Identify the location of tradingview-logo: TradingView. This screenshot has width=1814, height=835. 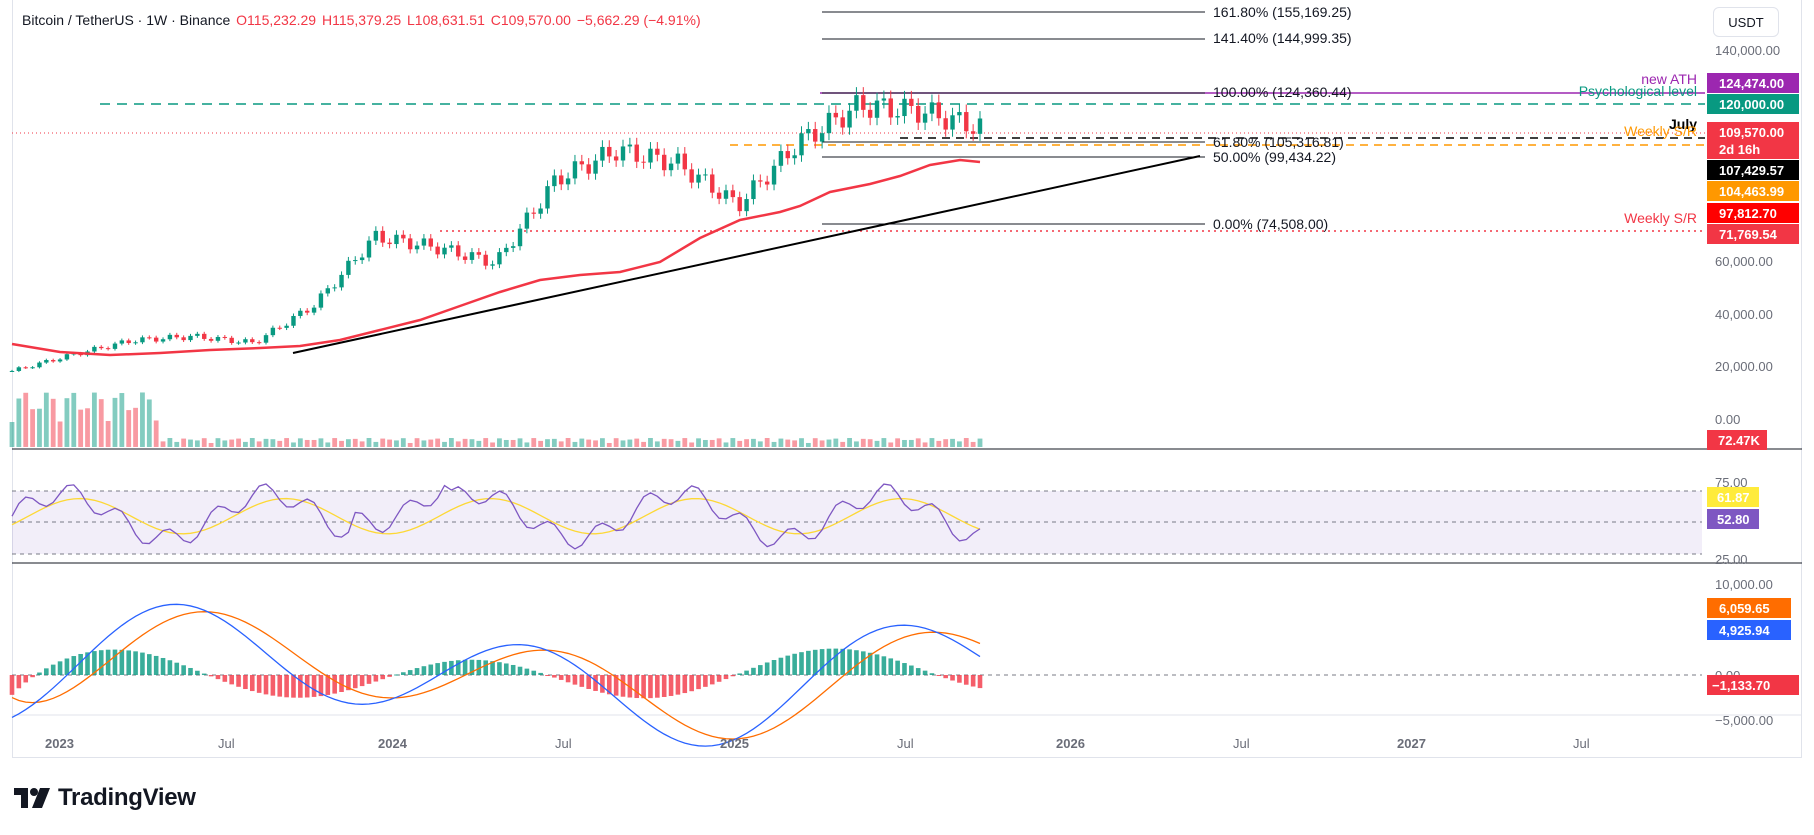
(105, 798).